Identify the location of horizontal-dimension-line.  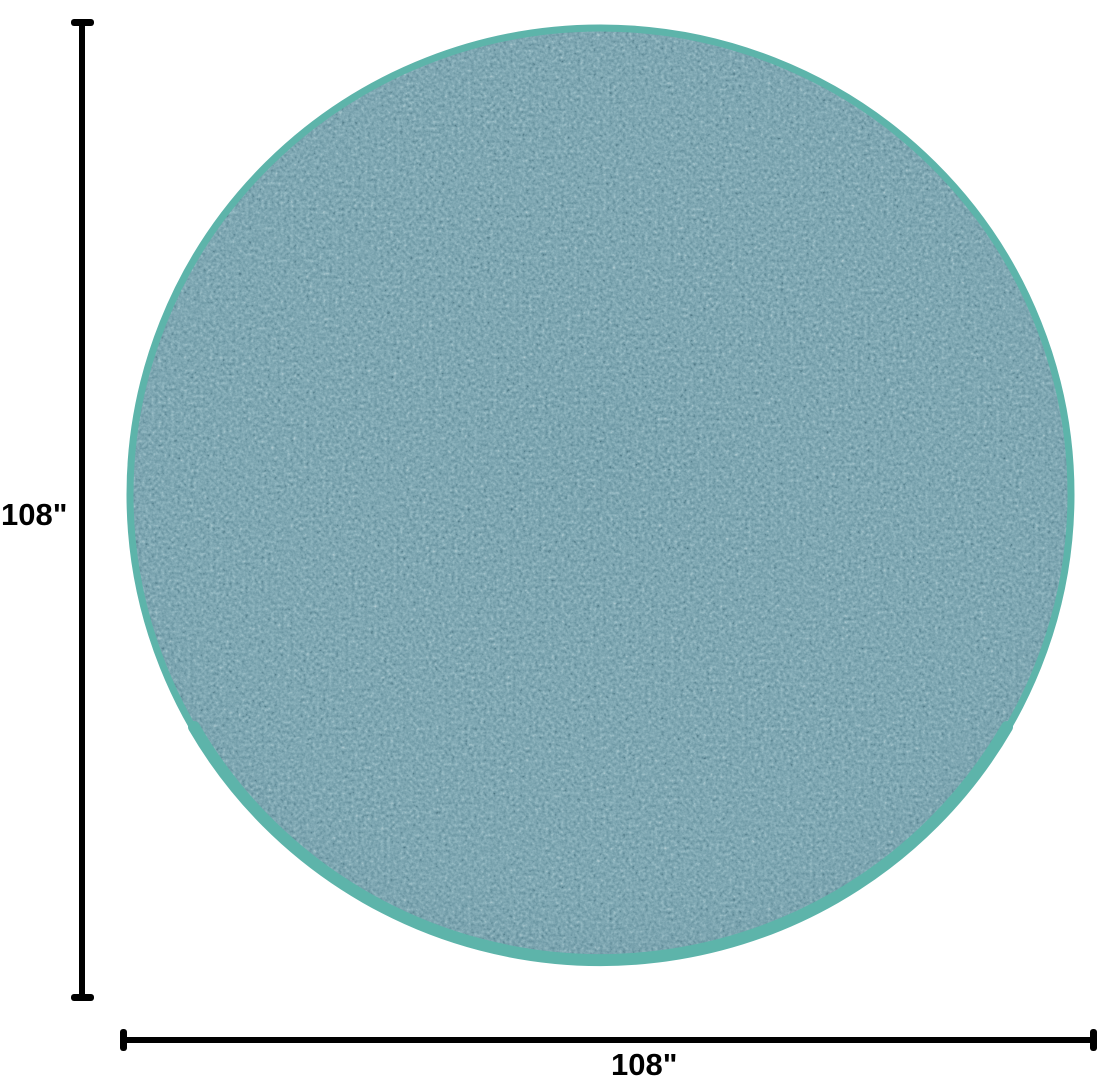
(610, 1040).